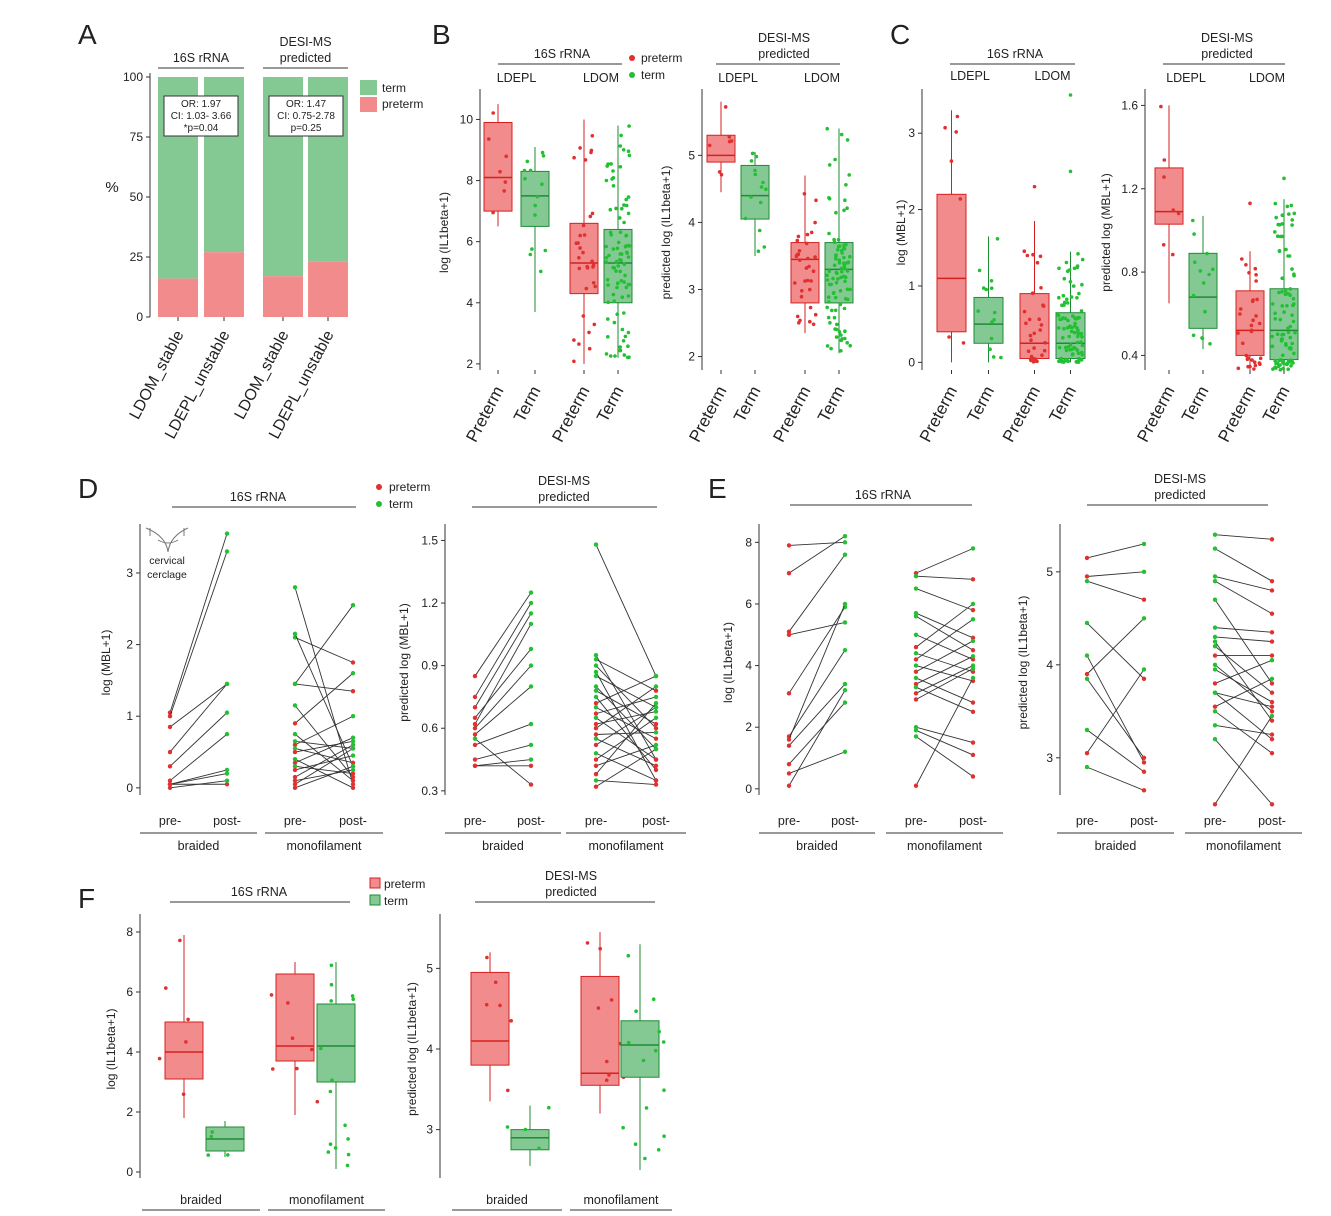 The height and width of the screenshot is (1216, 1331). Describe the element at coordinates (368, 87) in the screenshot. I see `panel-a-legend-swatch-term` at that location.